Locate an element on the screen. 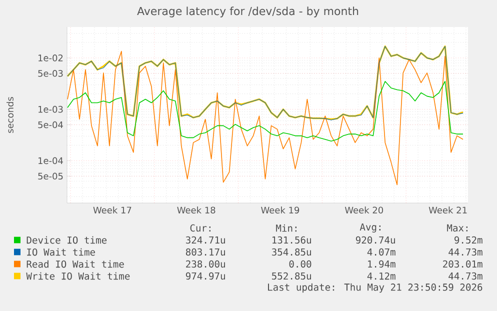 This screenshot has height=311, width=497. legend-label: Read IO Wait time is located at coordinates (75, 264).